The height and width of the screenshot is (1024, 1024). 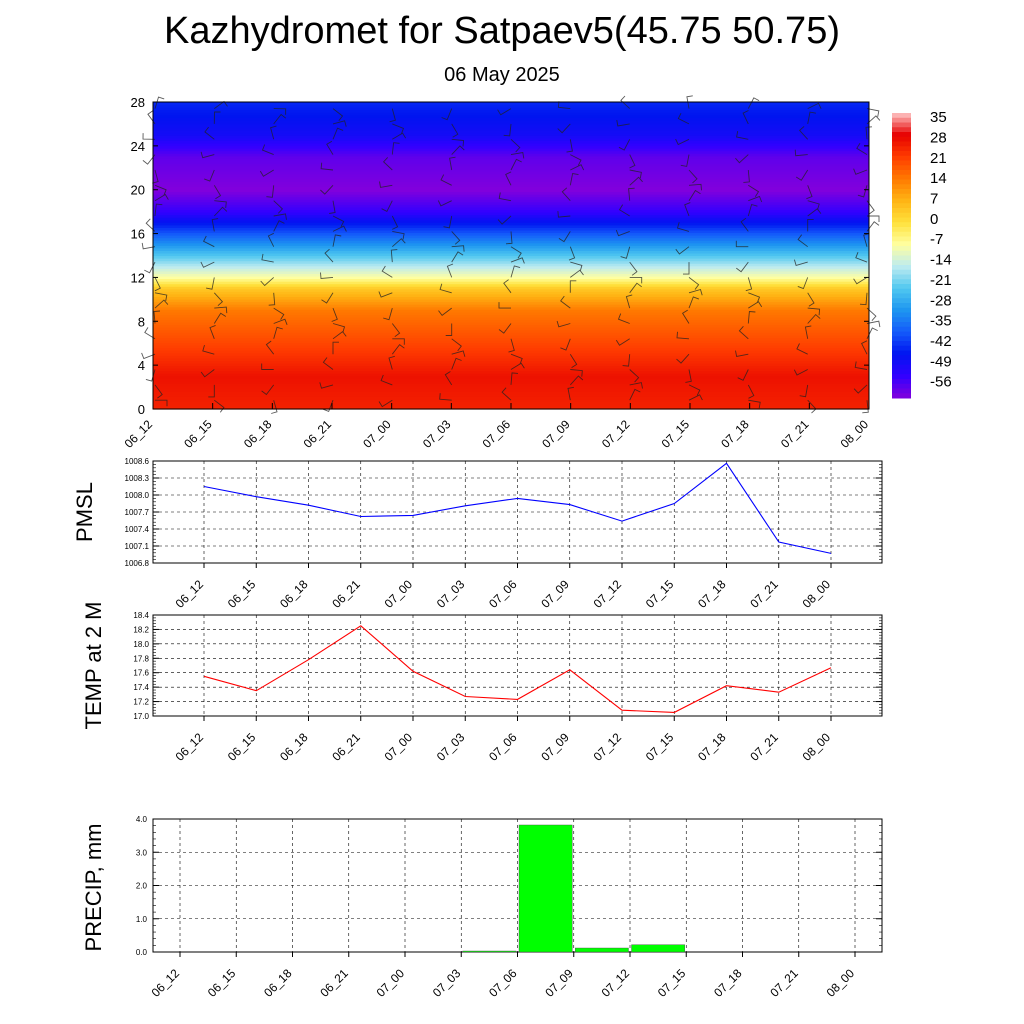 What do you see at coordinates (141, 716) in the screenshot?
I see `temp-y-tick-label: 17.0` at bounding box center [141, 716].